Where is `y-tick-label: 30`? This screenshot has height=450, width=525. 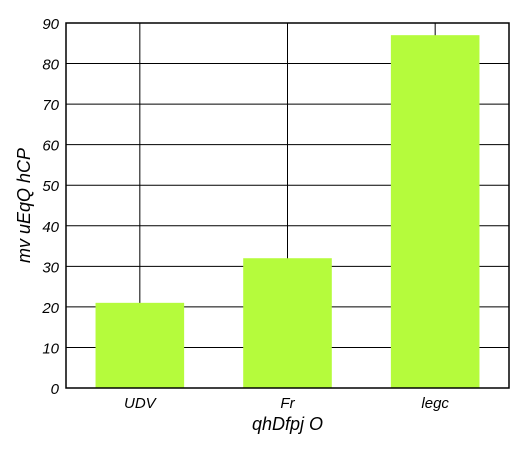
y-tick-label: 30 is located at coordinates (50, 267).